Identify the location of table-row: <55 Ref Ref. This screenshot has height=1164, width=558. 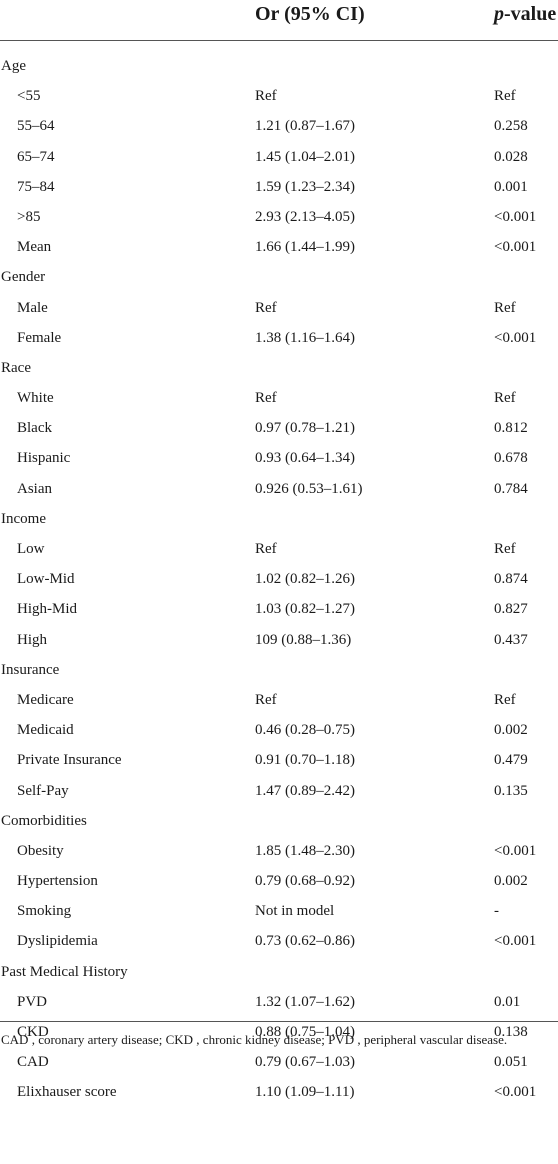
(279, 96).